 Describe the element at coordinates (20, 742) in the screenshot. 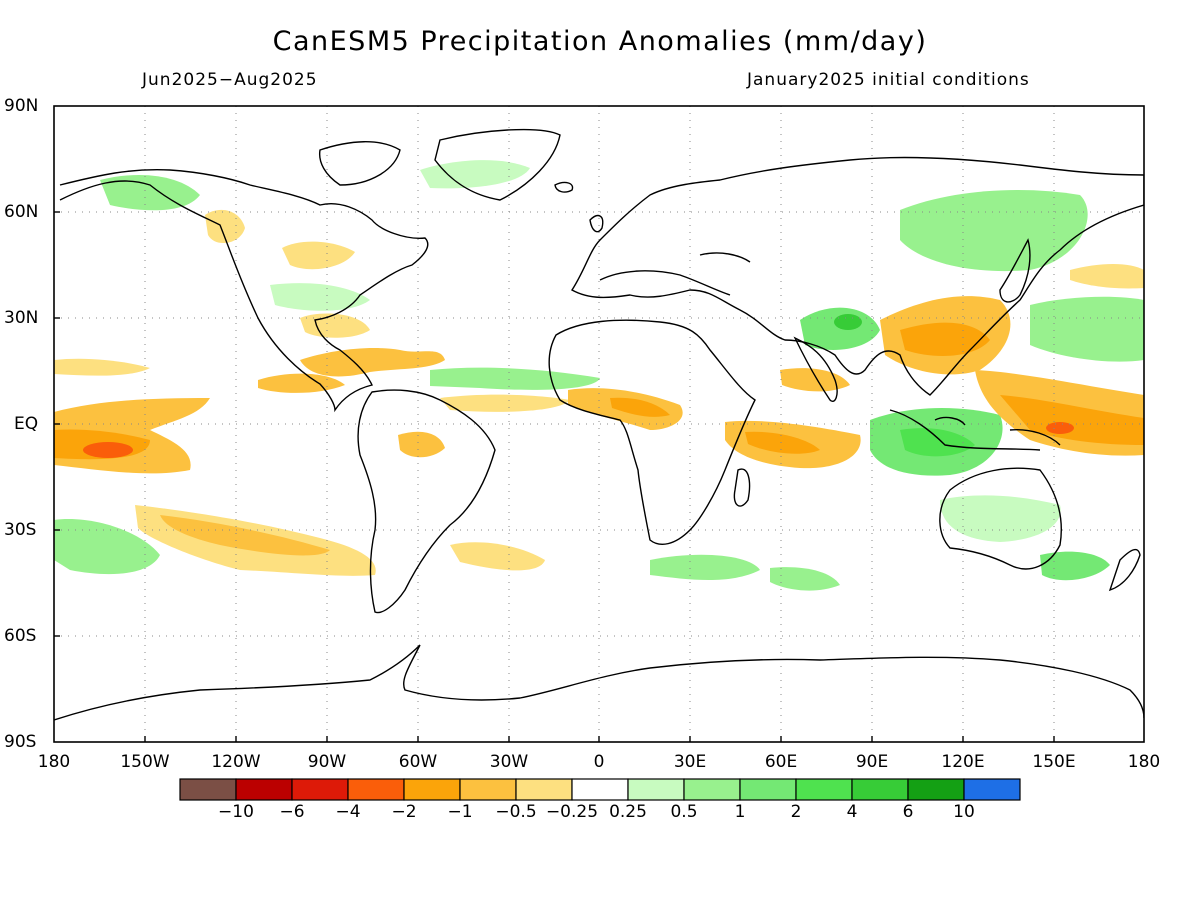

I see `lat-label: 90S` at that location.